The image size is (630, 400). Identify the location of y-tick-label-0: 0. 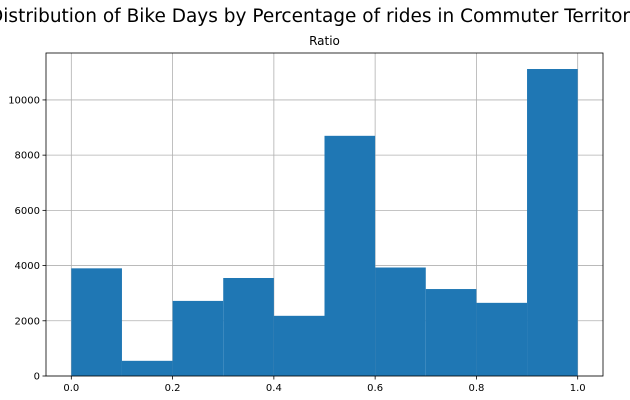
(37, 377).